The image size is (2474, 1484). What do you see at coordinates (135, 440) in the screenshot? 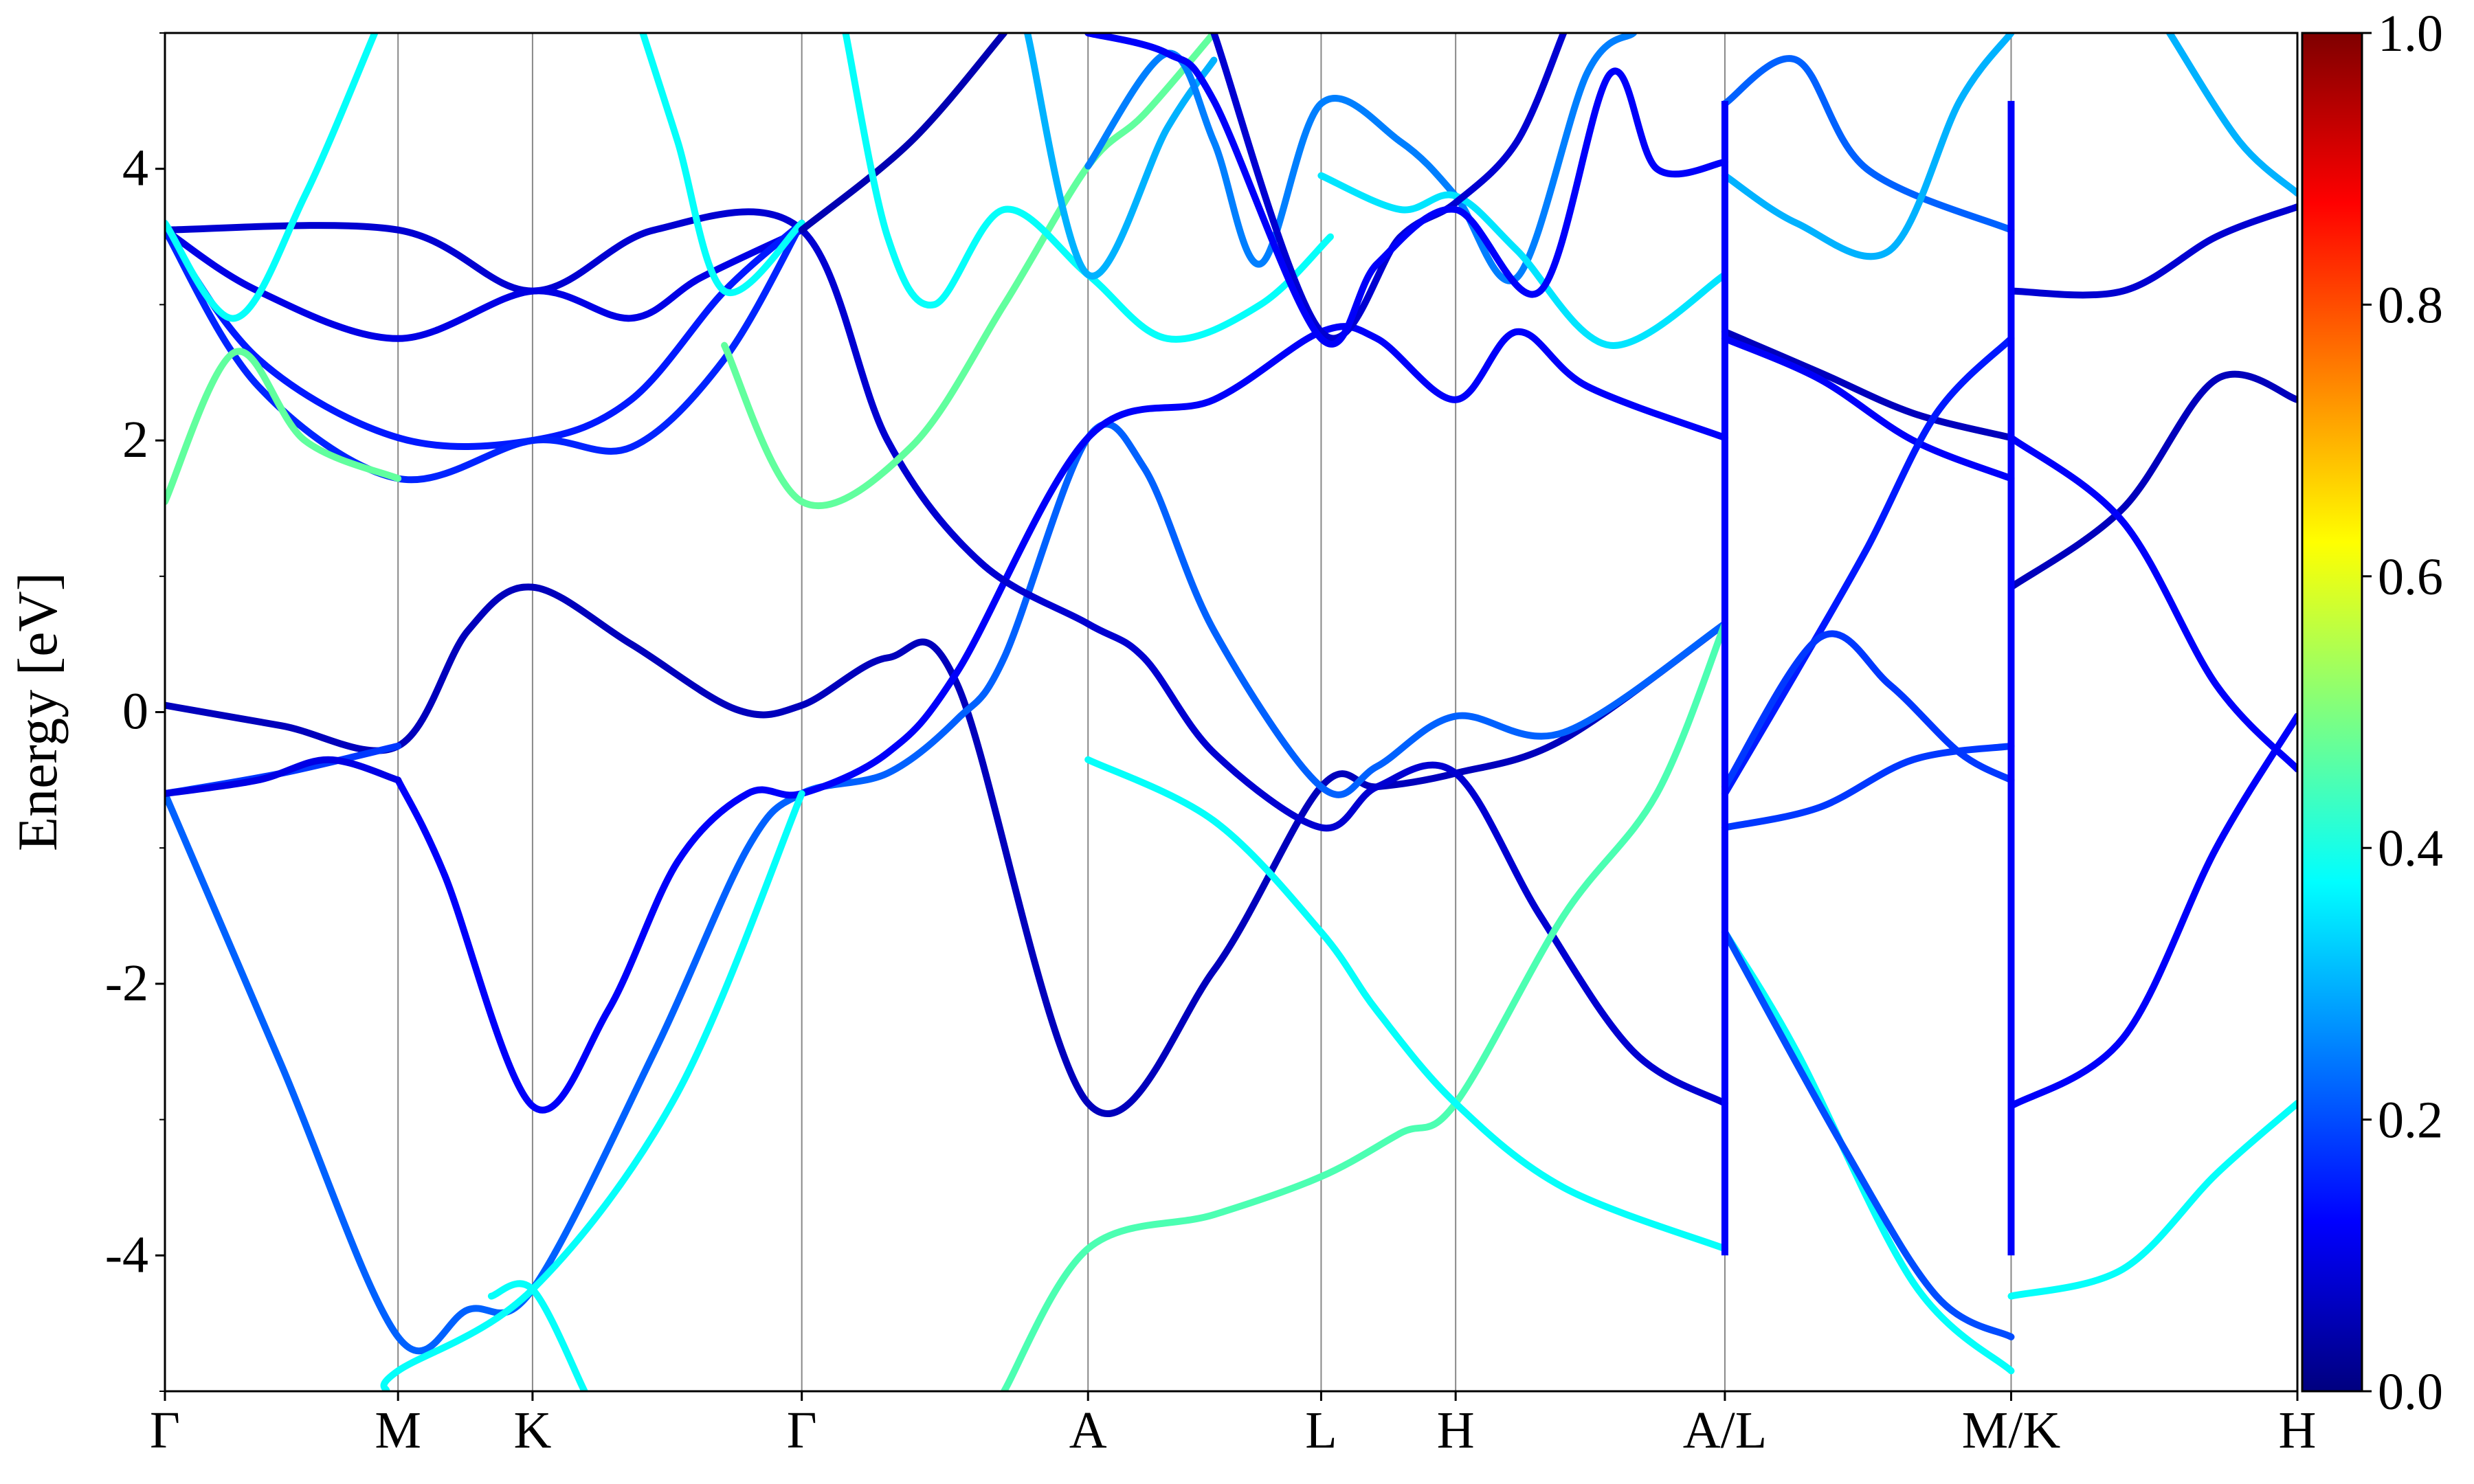
I see `y-tick-label: 2` at bounding box center [135, 440].